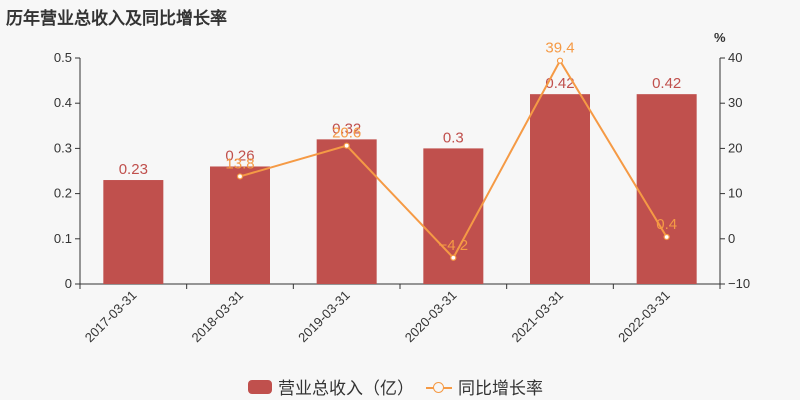 The height and width of the screenshot is (400, 800). Describe the element at coordinates (63, 193) in the screenshot. I see `left-tick-label: 0.2` at that location.